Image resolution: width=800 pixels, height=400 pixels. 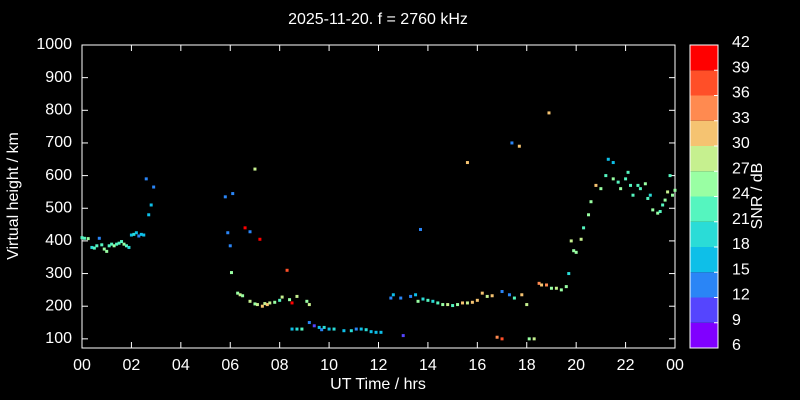 I want to click on y-tick-label: 100, so click(x=58, y=338).